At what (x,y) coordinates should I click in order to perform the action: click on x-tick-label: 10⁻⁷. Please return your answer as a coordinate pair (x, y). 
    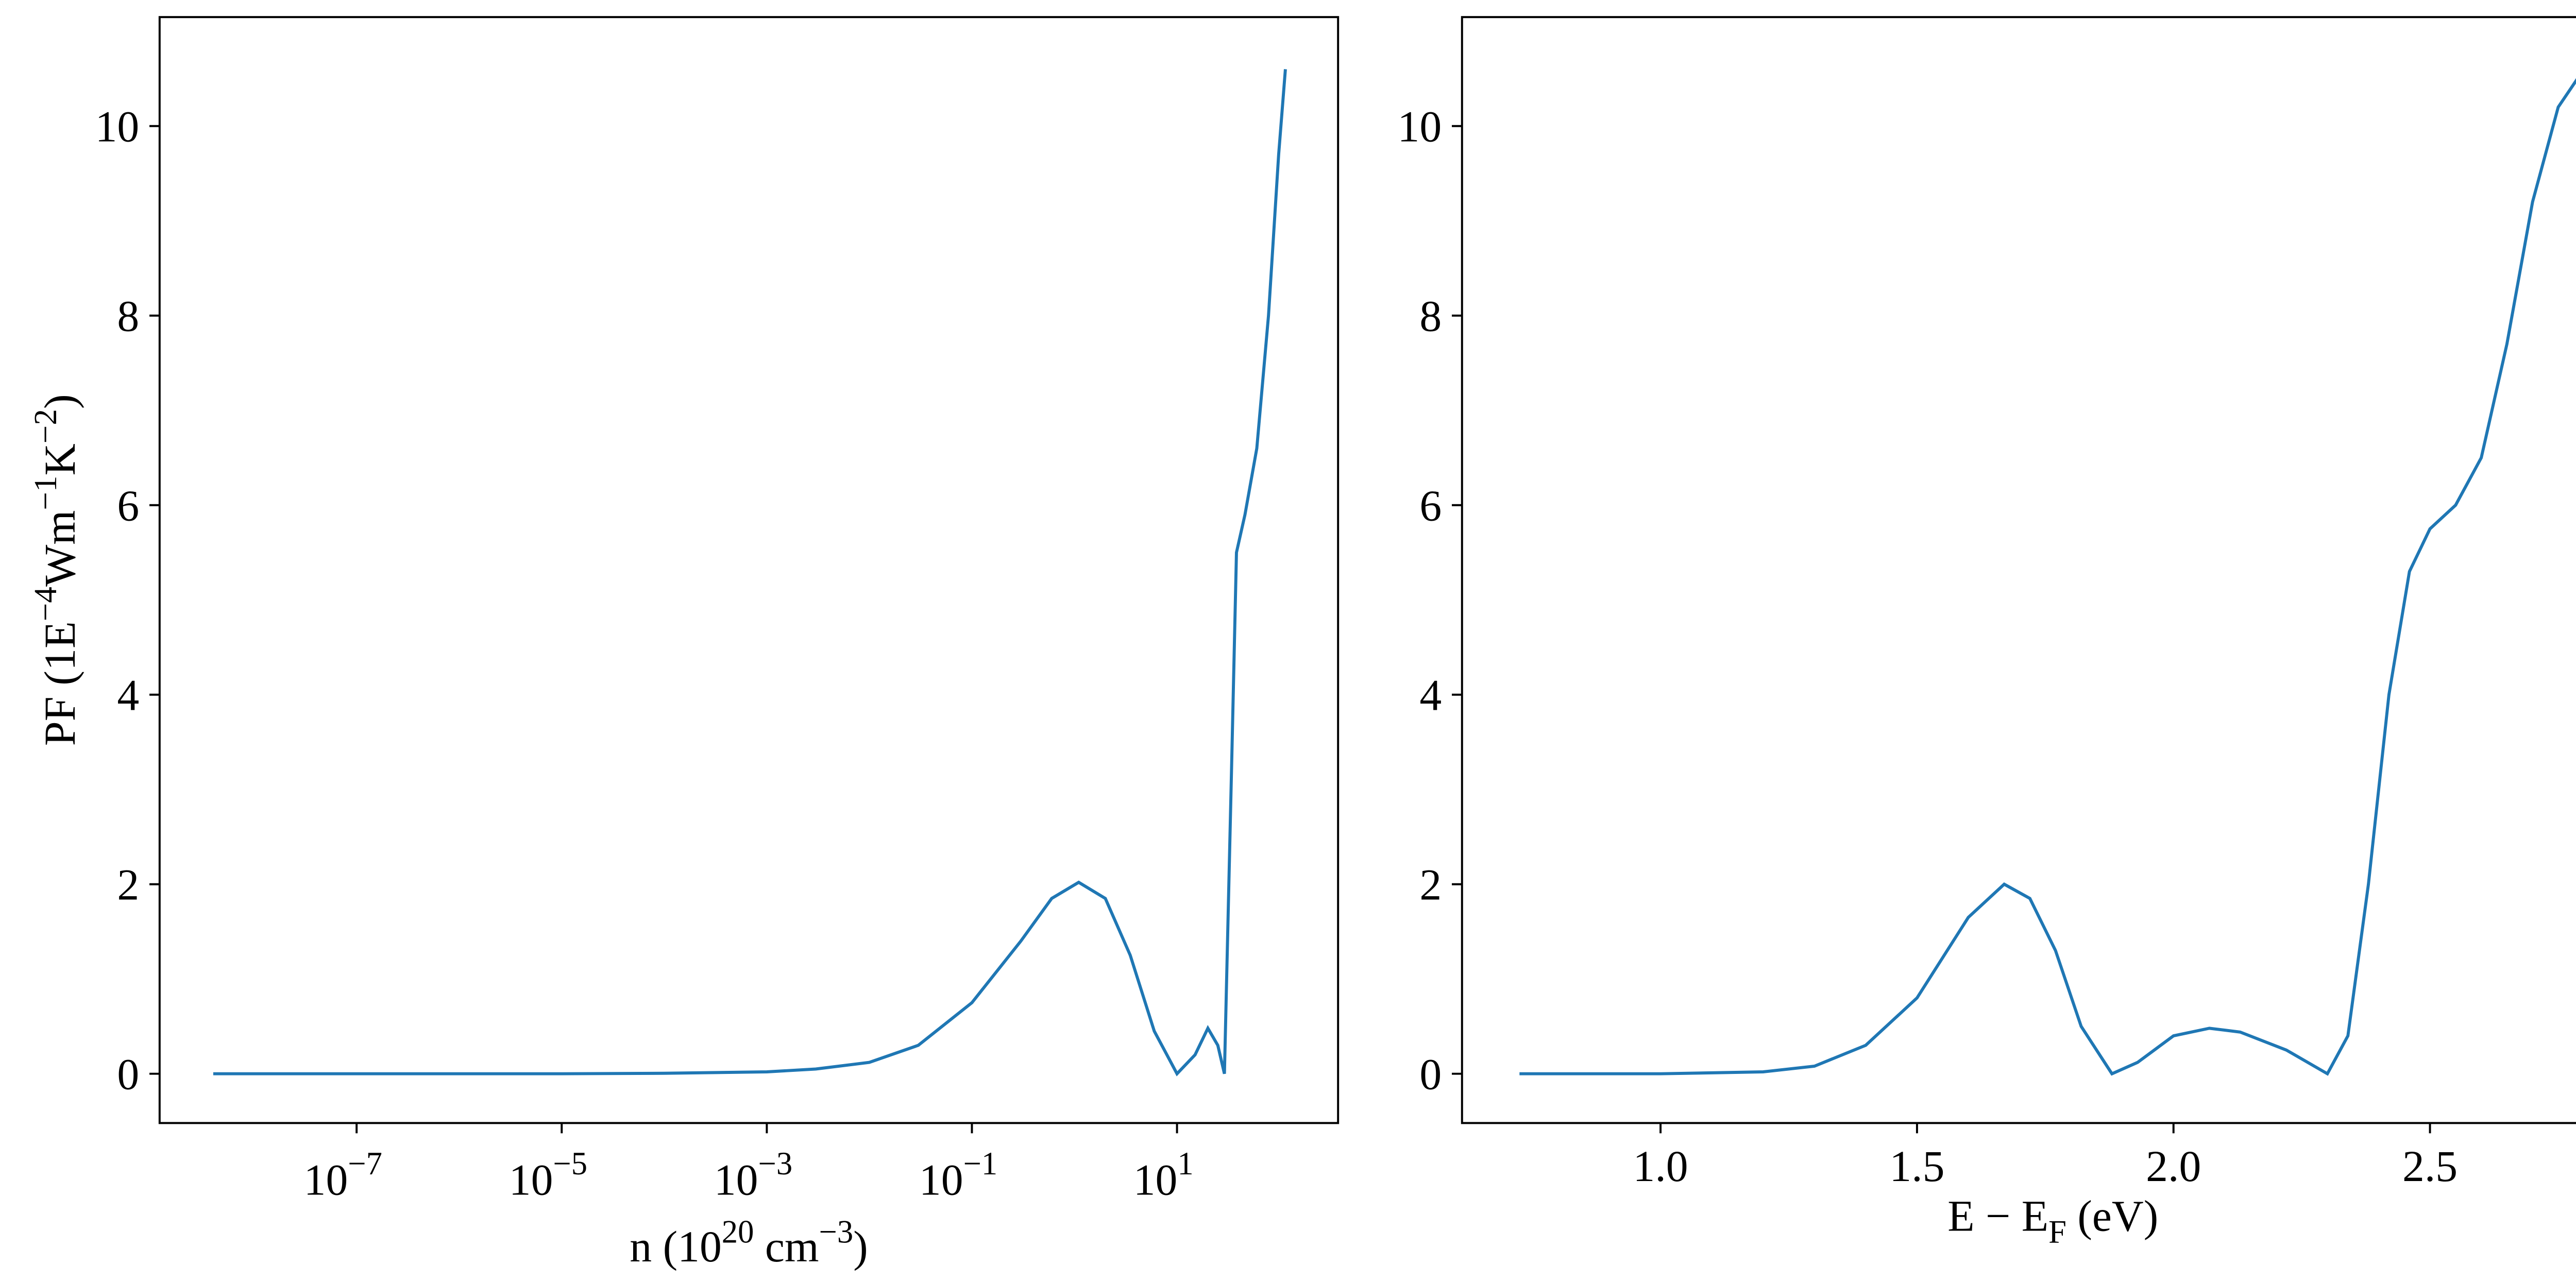
    Looking at the image, I should click on (343, 1175).